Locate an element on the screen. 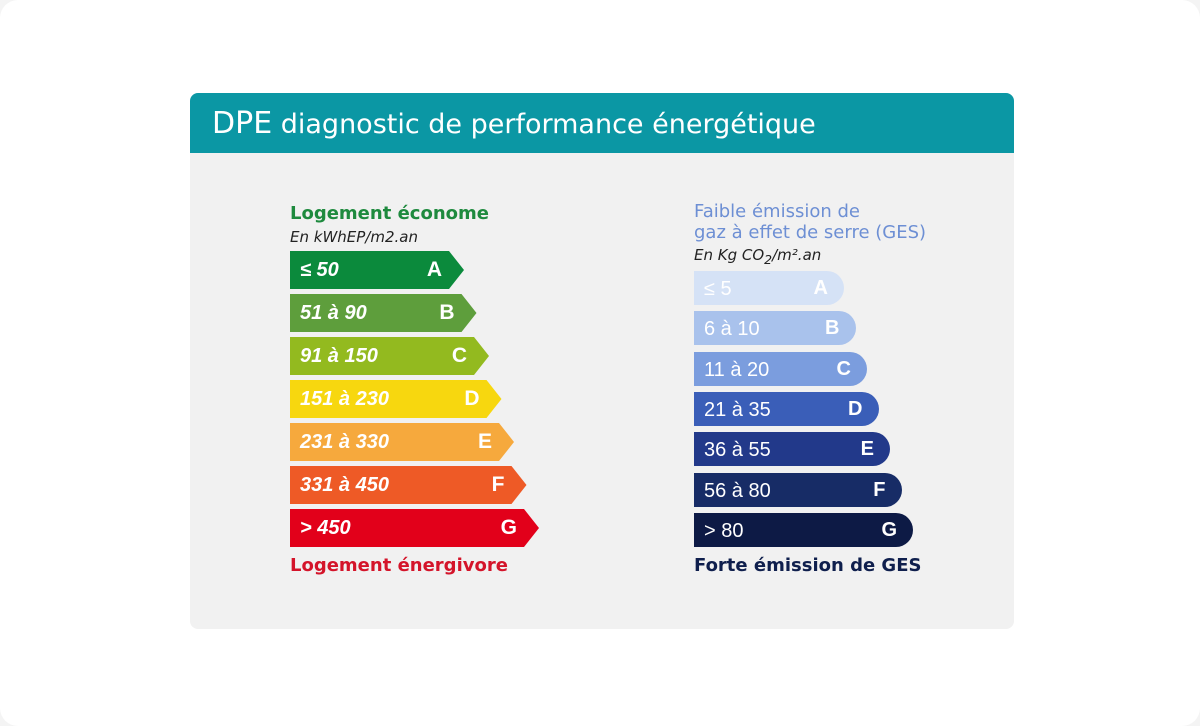 This screenshot has width=1200, height=726. ges-bar-grade: E is located at coordinates (867, 449).